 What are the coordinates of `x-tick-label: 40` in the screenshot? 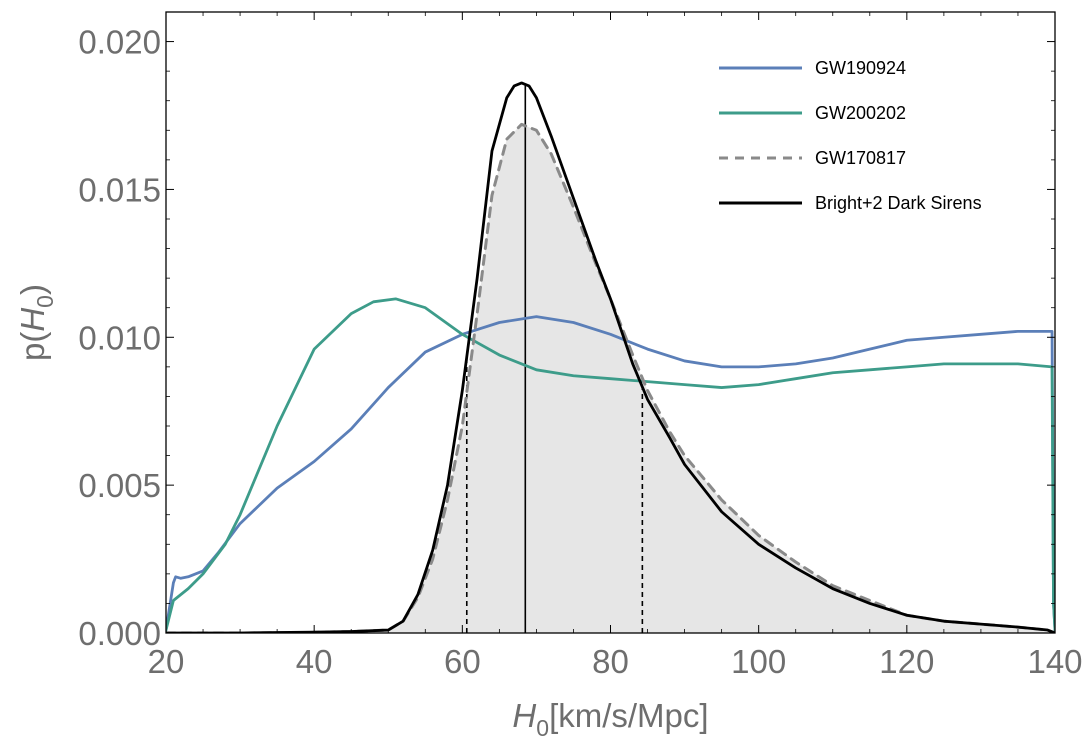 It's located at (314, 661).